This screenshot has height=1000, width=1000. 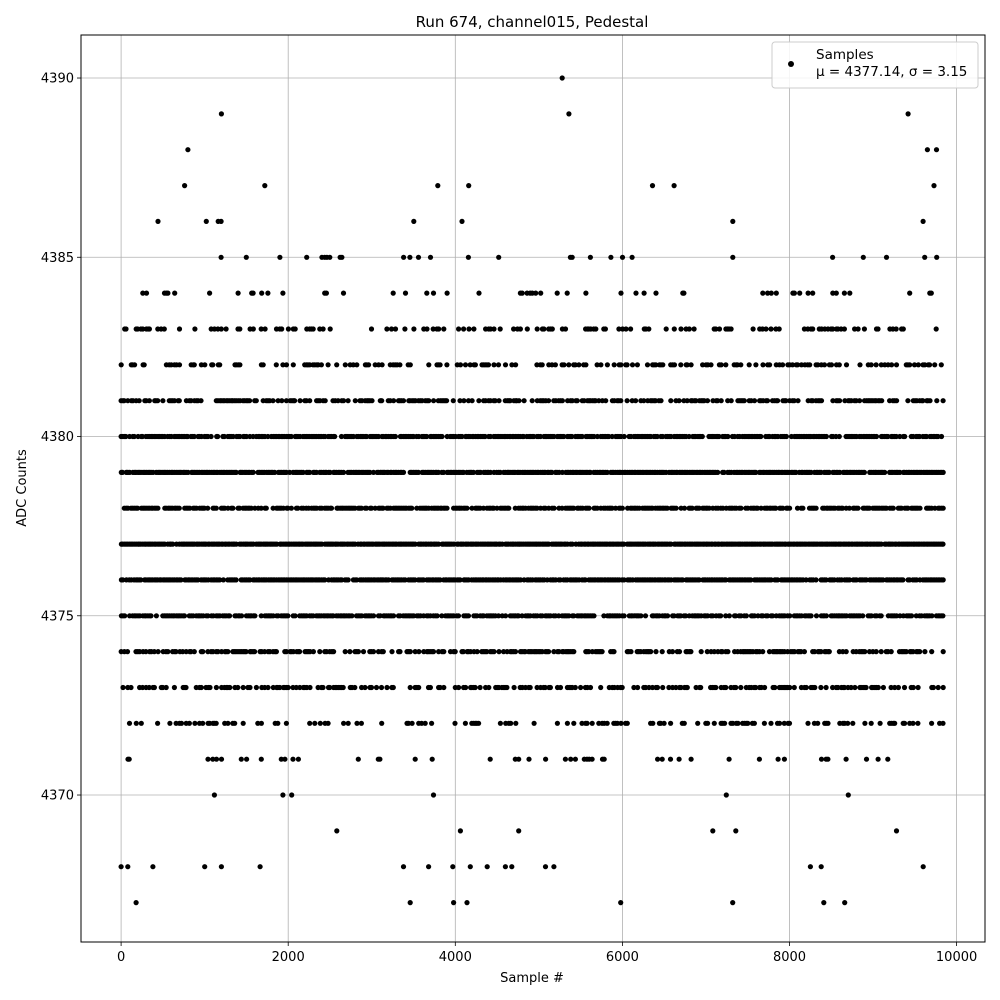 I want to click on chart-title: Run 674, channel015, Pedestal, so click(x=532, y=22).